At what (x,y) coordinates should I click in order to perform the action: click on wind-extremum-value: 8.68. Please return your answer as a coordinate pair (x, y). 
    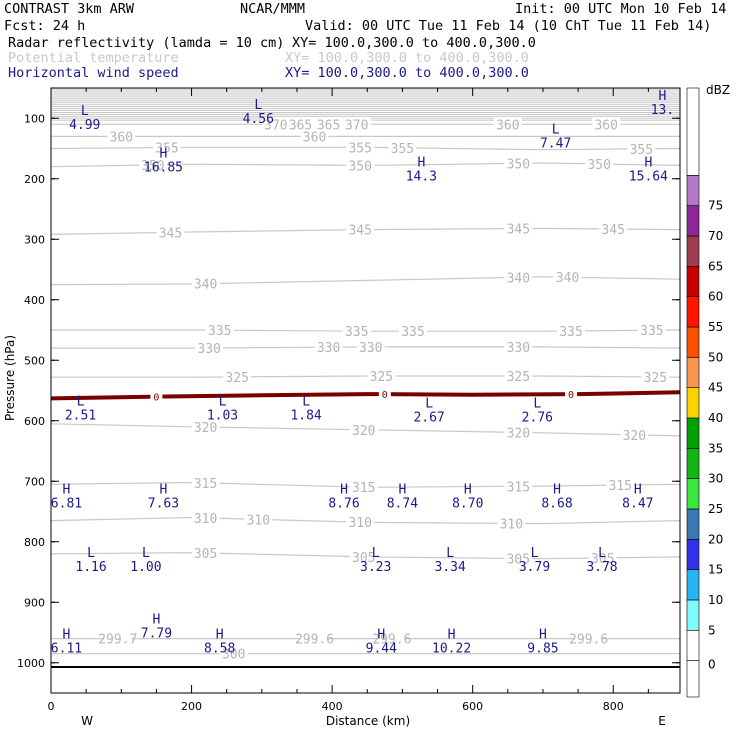
    Looking at the image, I should click on (556, 503).